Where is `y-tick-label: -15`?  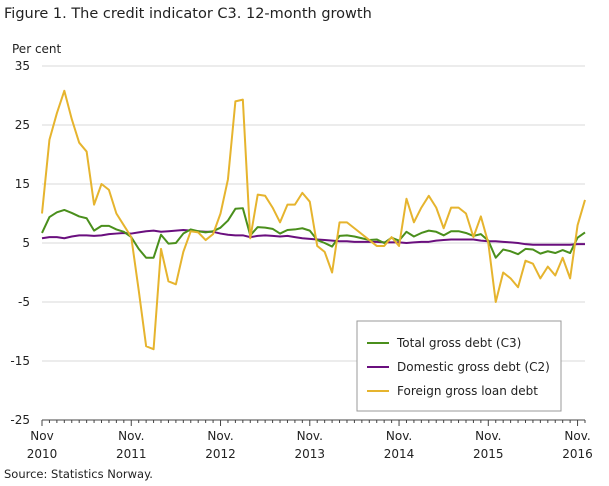 y-tick-label: -15 is located at coordinates (20, 361).